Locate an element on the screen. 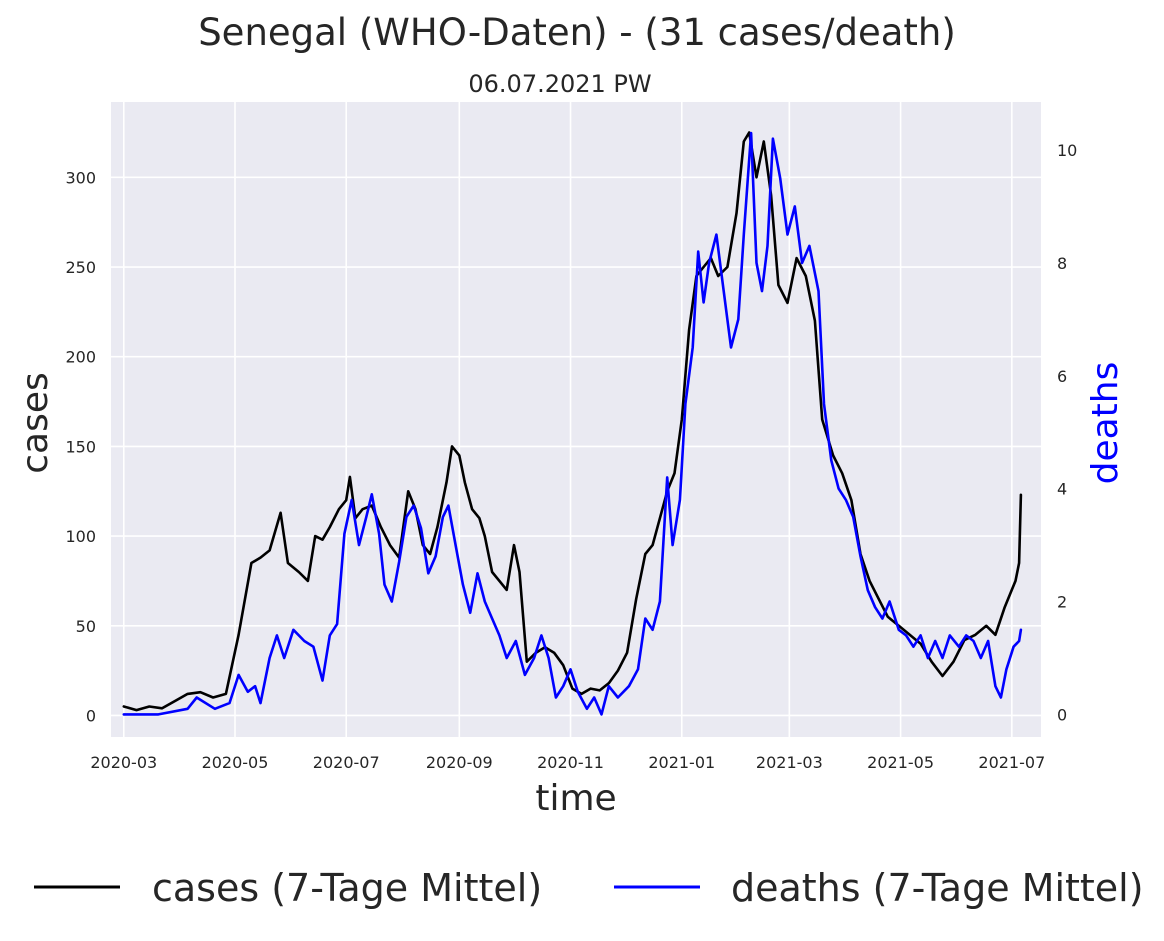  x-tick-label: 2021-07 is located at coordinates (1011, 762).